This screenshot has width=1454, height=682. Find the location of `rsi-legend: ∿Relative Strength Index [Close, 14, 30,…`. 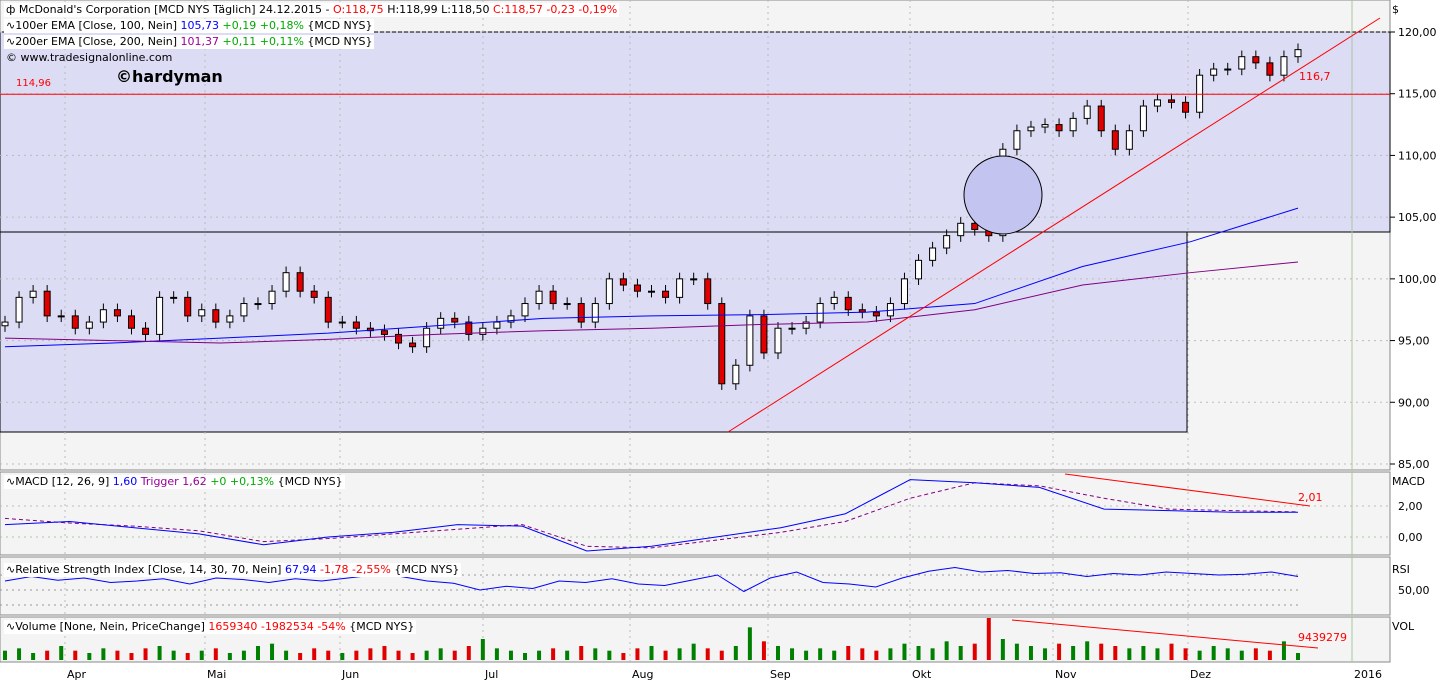

rsi-legend: ∿Relative Strength Index [Close, 14, 30,… is located at coordinates (233, 570).